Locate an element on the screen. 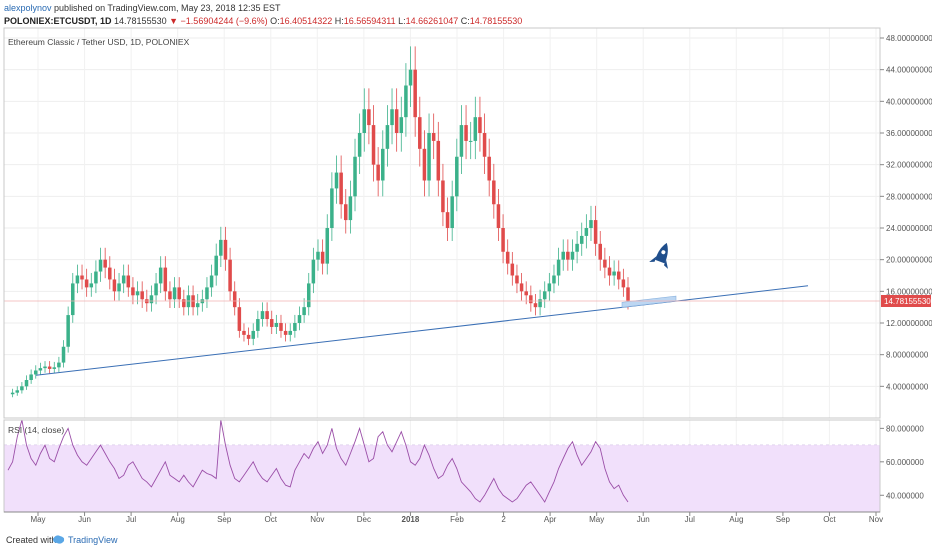 The width and height of the screenshot is (932, 550). y-tick-label: 8.00000000 is located at coordinates (907, 355).